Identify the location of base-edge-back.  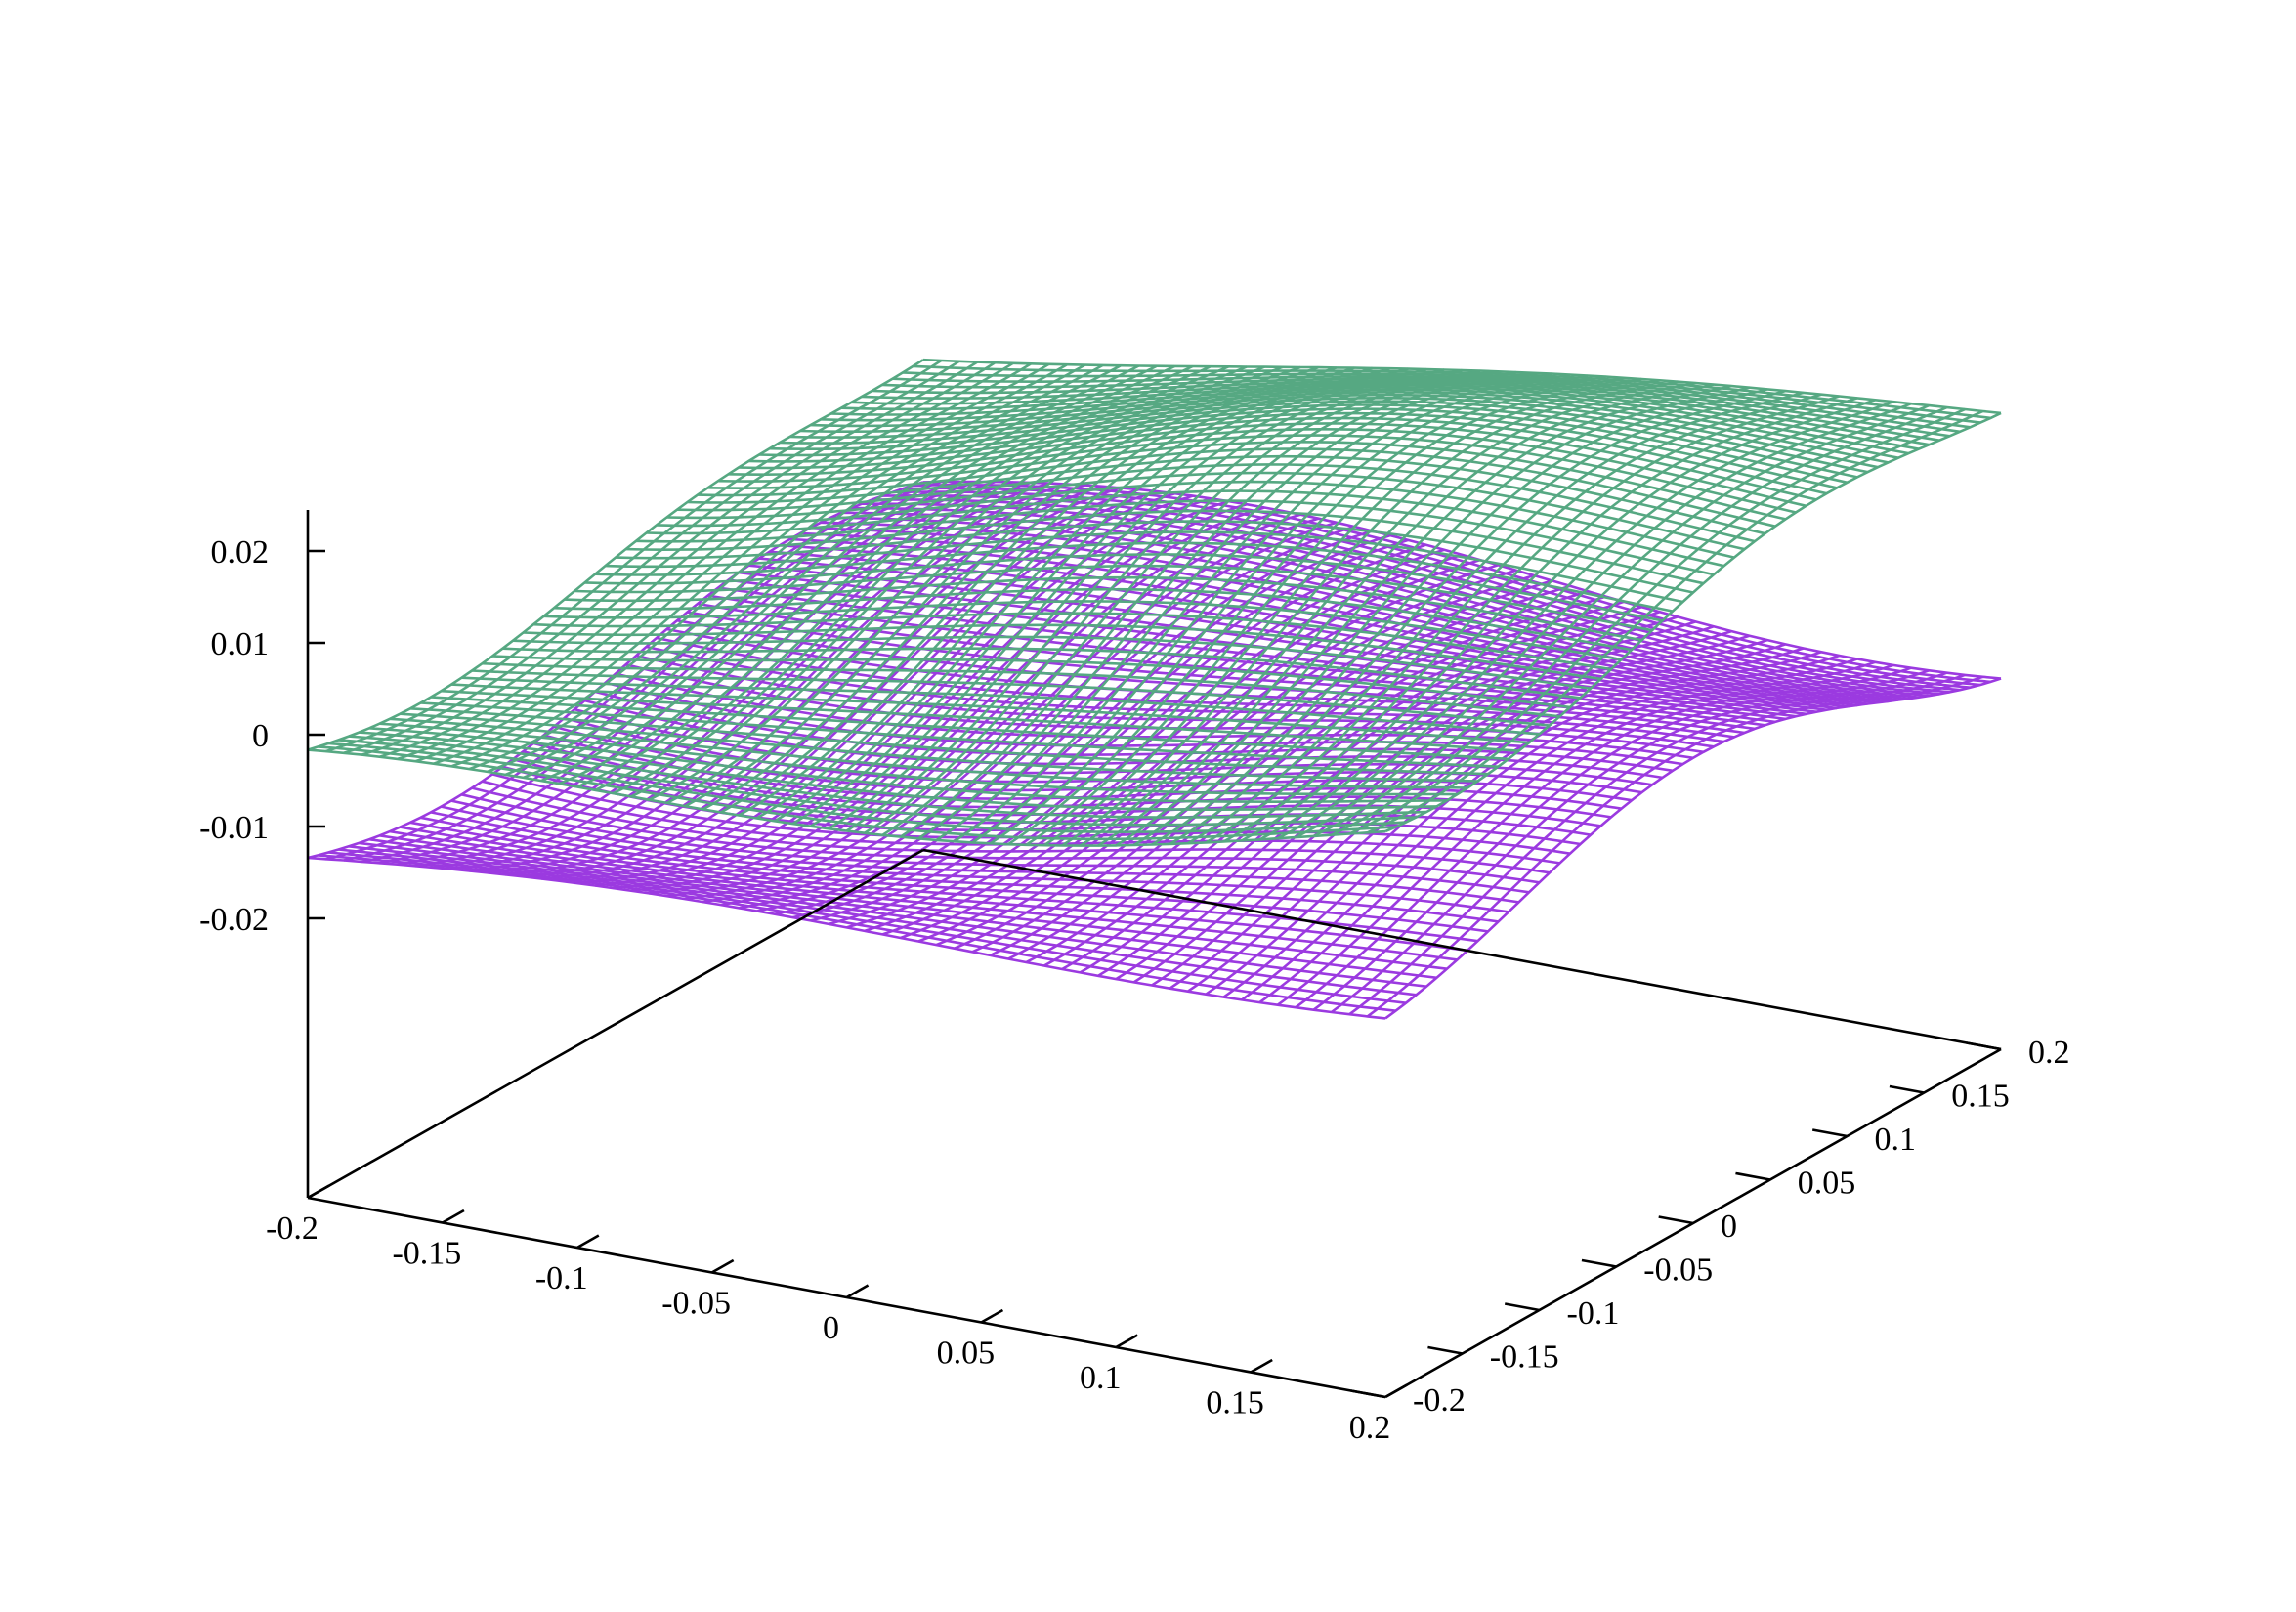
(1462, 949).